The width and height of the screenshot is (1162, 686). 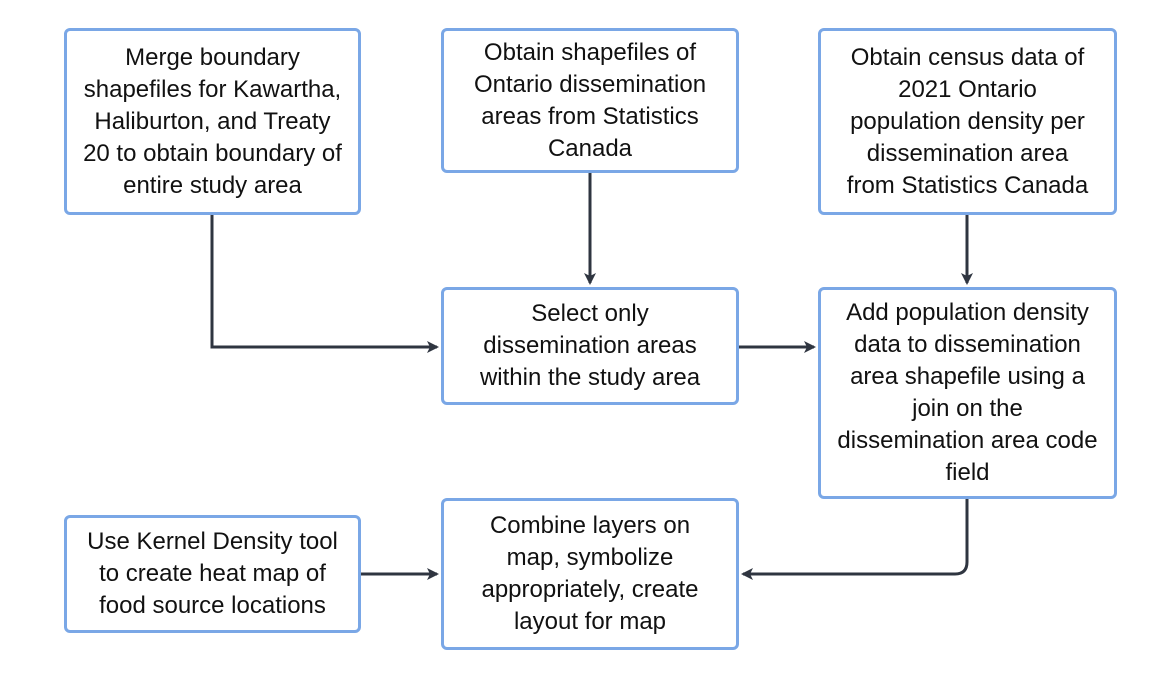 What do you see at coordinates (855, 539) in the screenshot?
I see `arrow-add-to-combine` at bounding box center [855, 539].